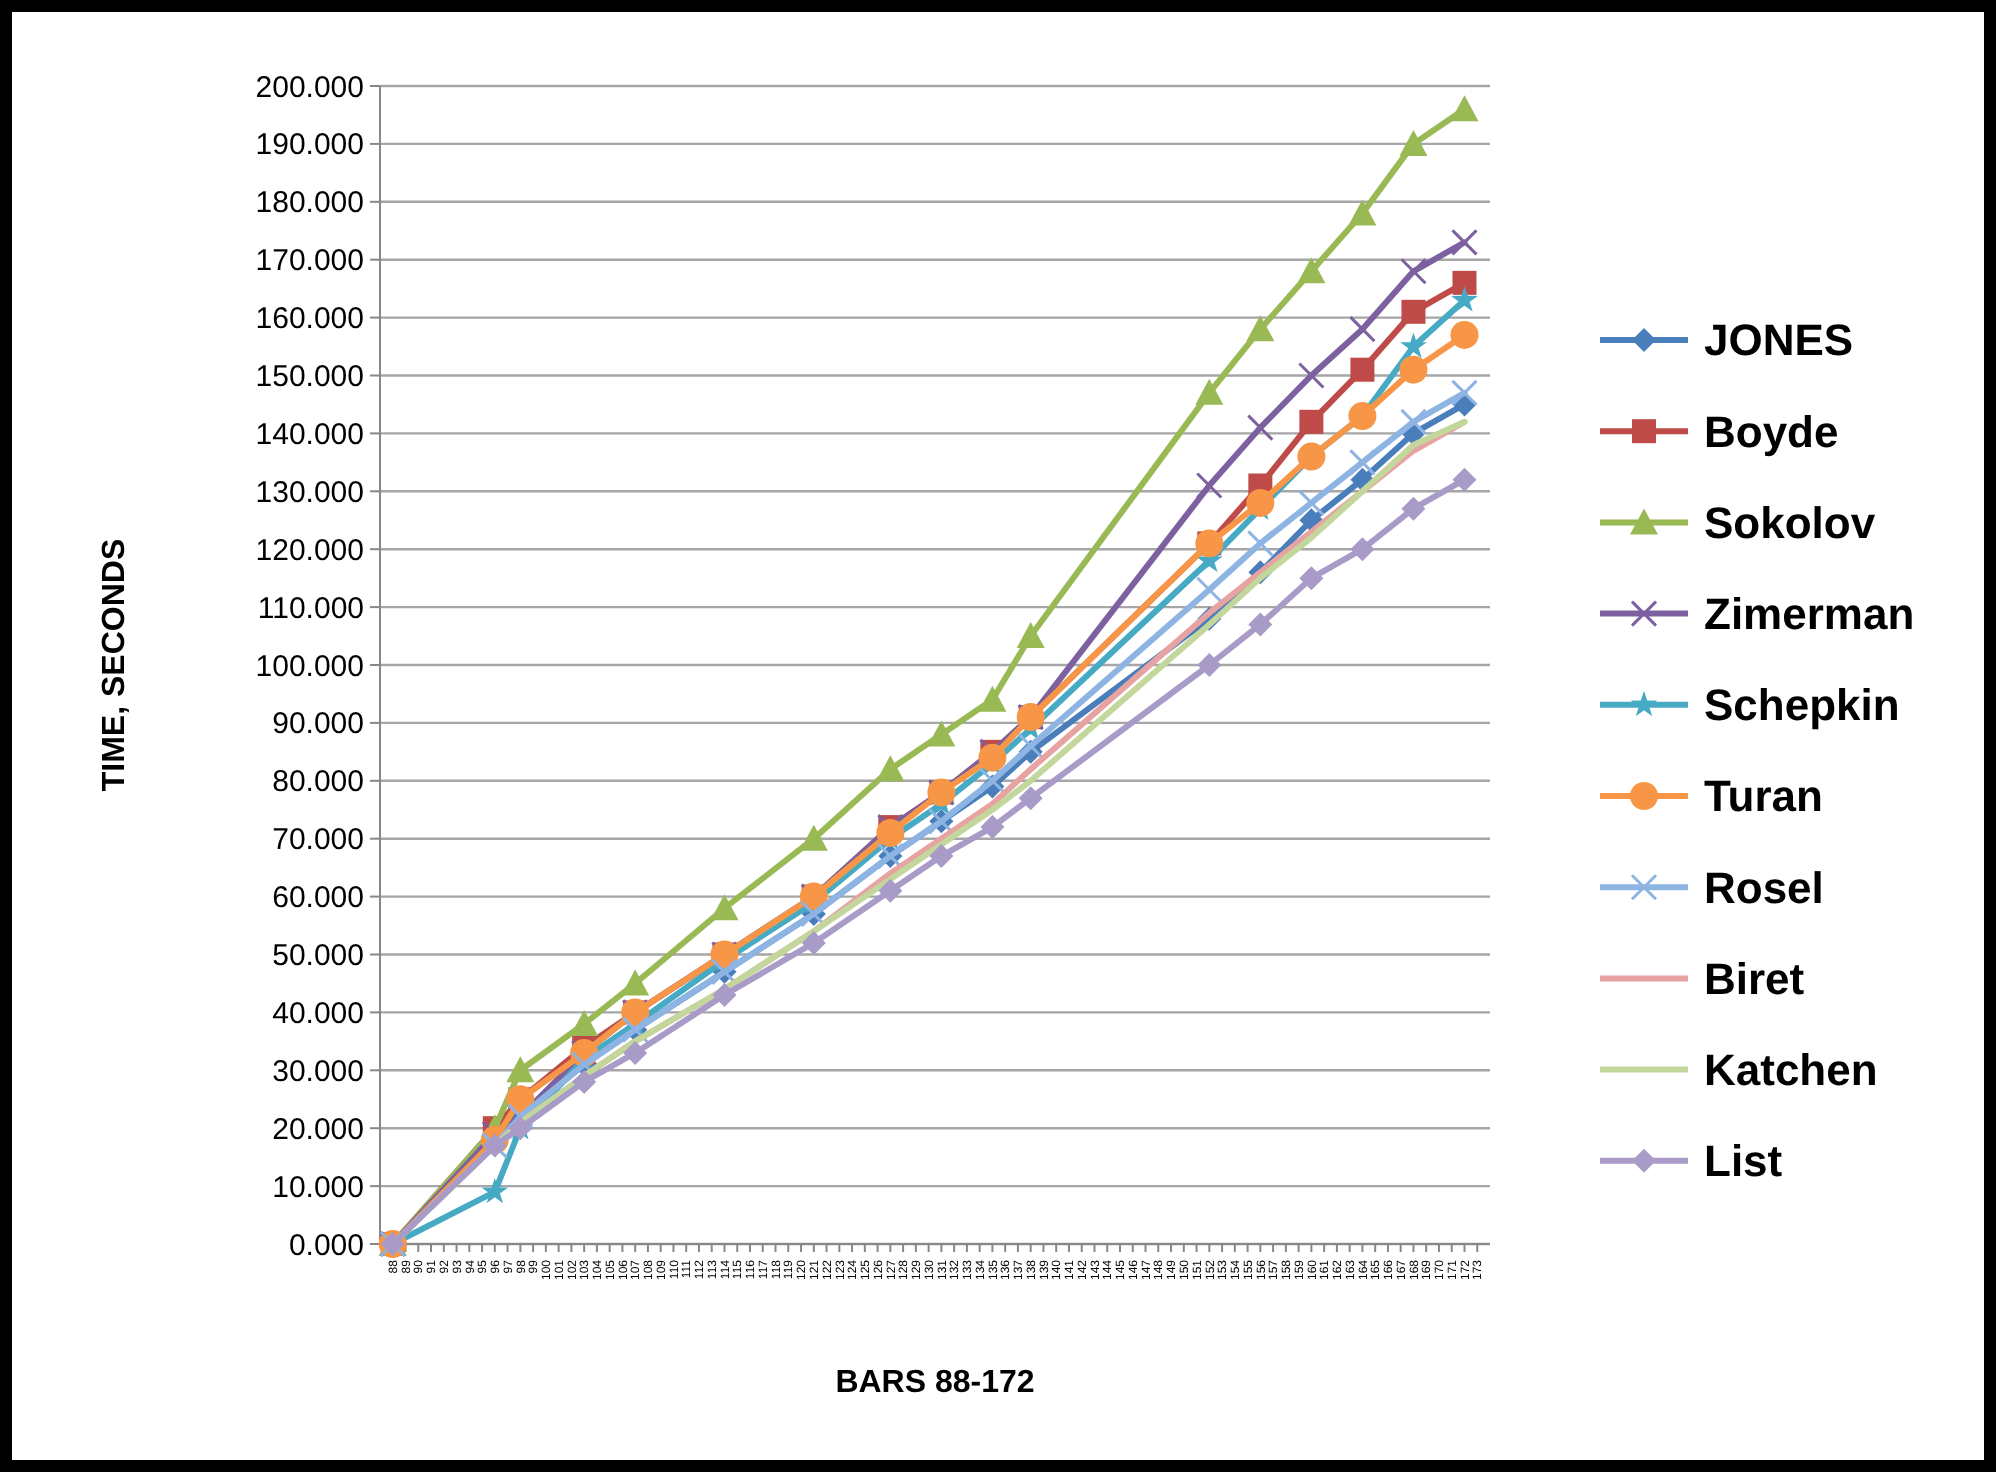  I want to click on legend-label: Rosel, so click(1764, 887).